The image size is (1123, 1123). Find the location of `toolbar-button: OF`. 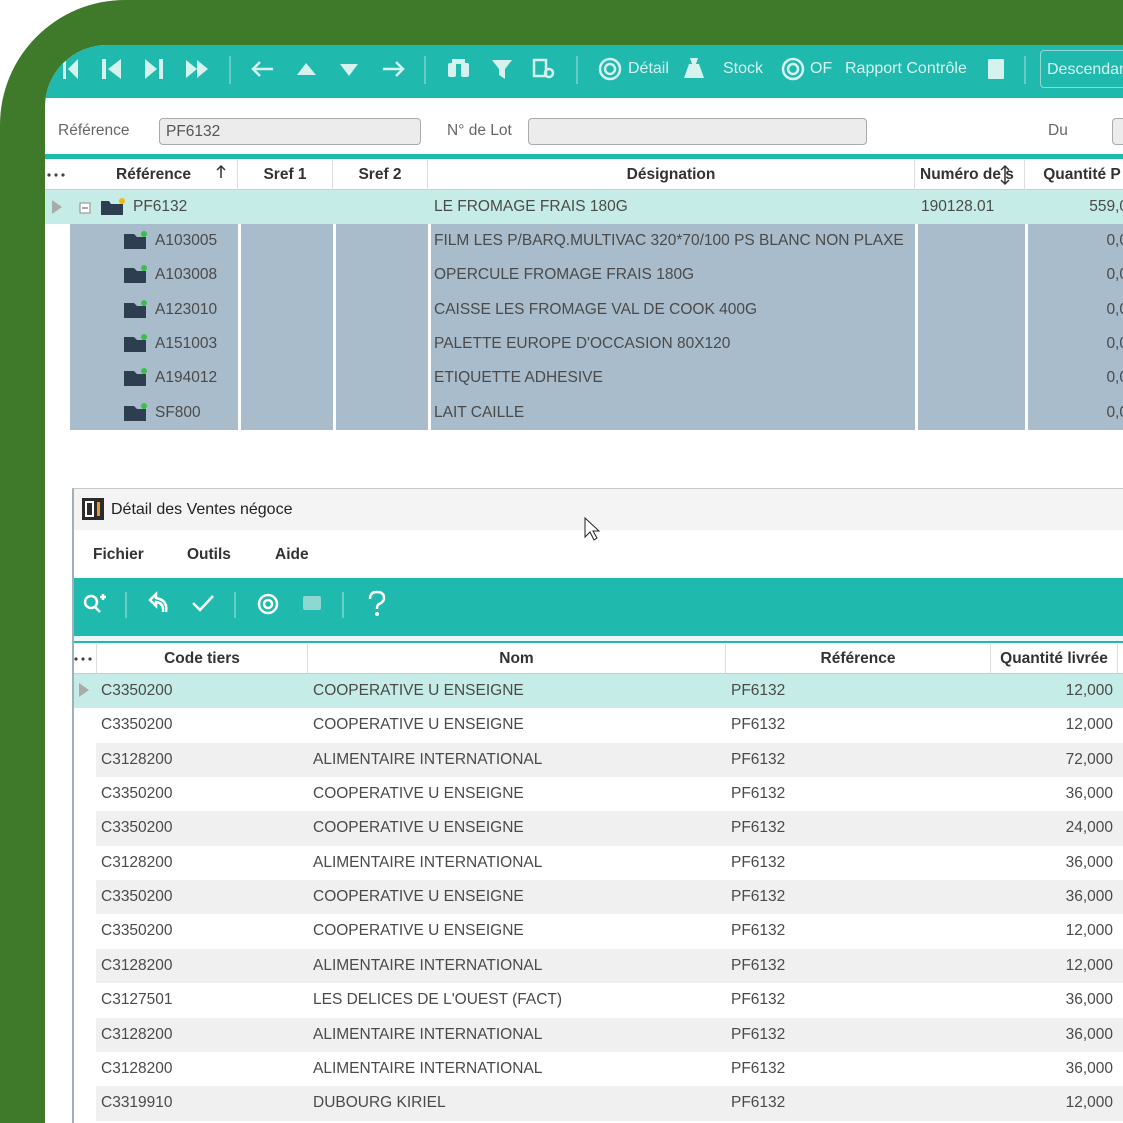

toolbar-button: OF is located at coordinates (821, 68).